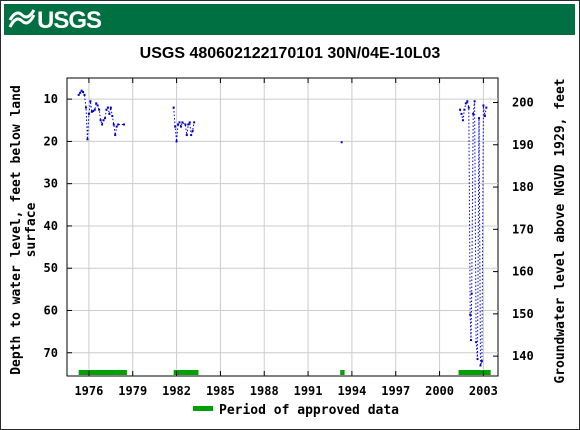 The width and height of the screenshot is (580, 430). I want to click on left-axis-label-line2: surface, so click(31, 229).